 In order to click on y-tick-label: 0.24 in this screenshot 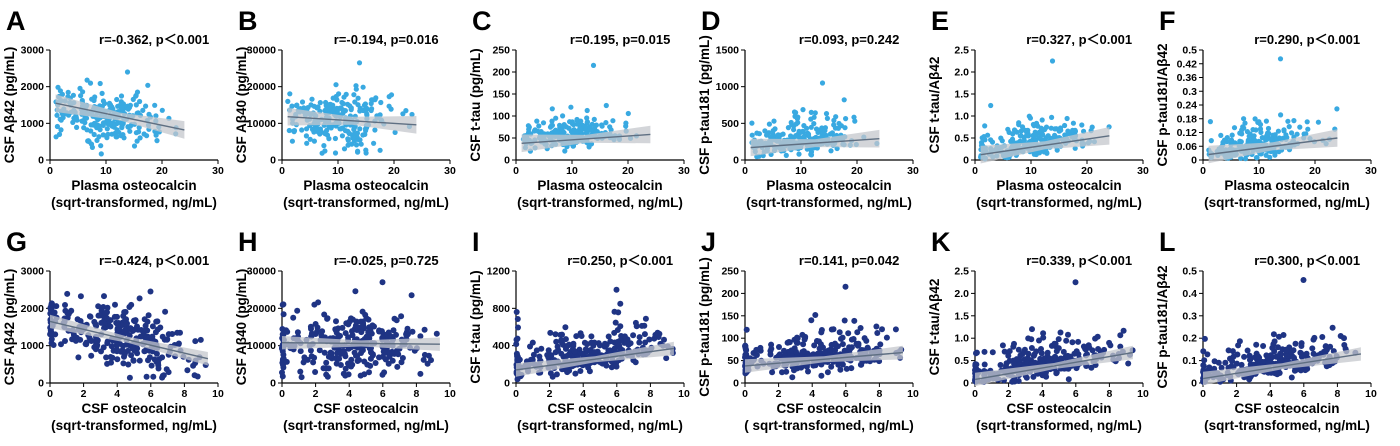, I will do `click(1187, 106)`.